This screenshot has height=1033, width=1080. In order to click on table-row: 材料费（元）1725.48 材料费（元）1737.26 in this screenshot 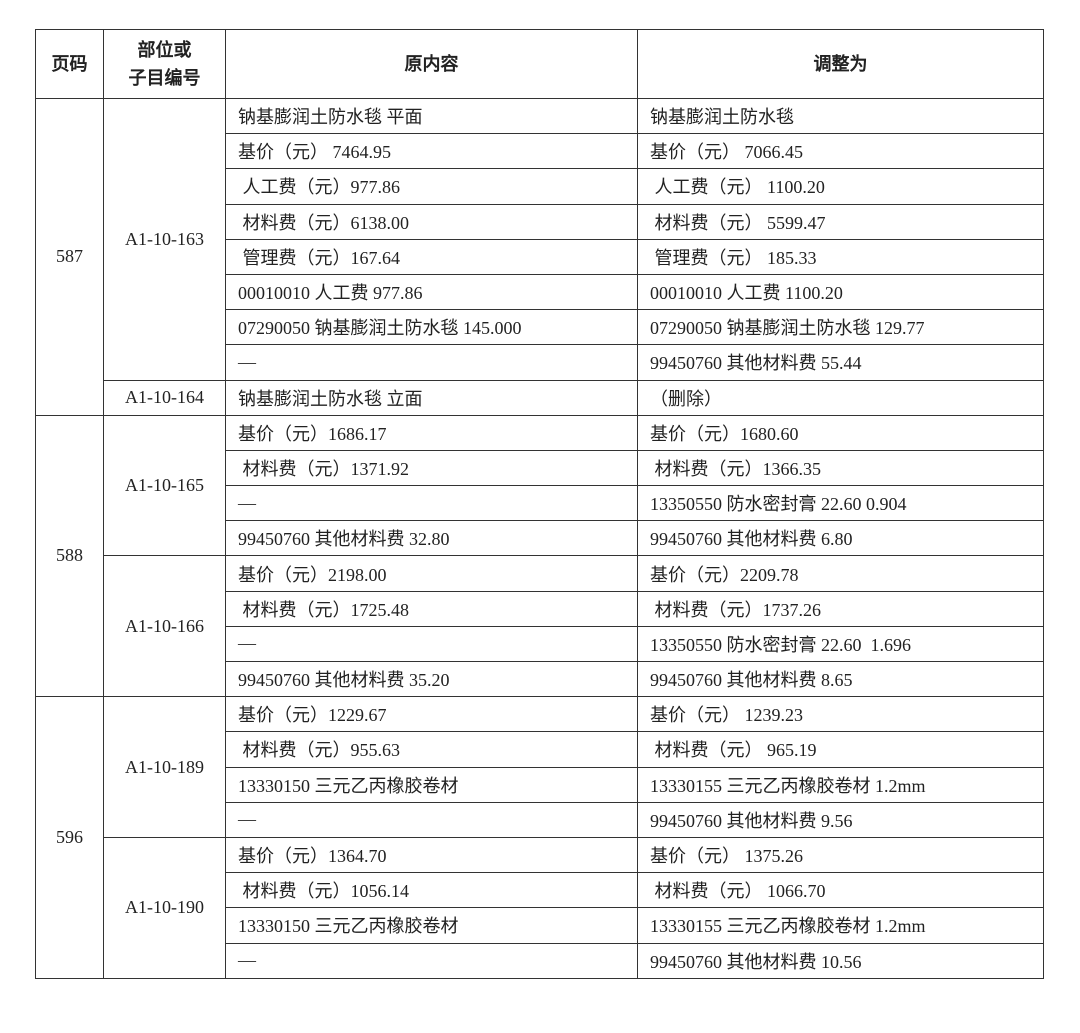, I will do `click(540, 608)`.